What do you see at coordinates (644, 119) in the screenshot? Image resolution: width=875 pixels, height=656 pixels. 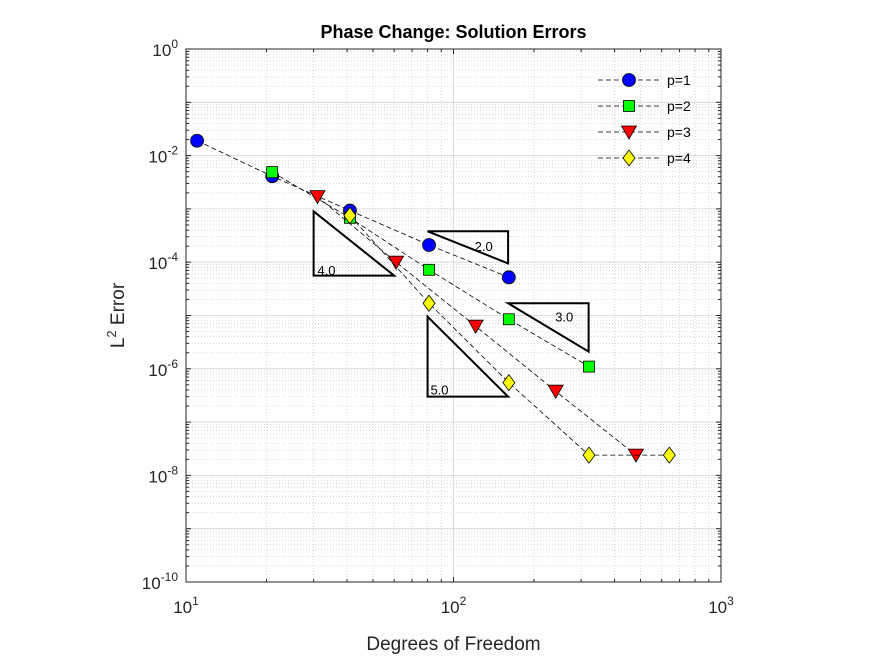 I see `legend: p=1 p=2 p=3 p=4` at bounding box center [644, 119].